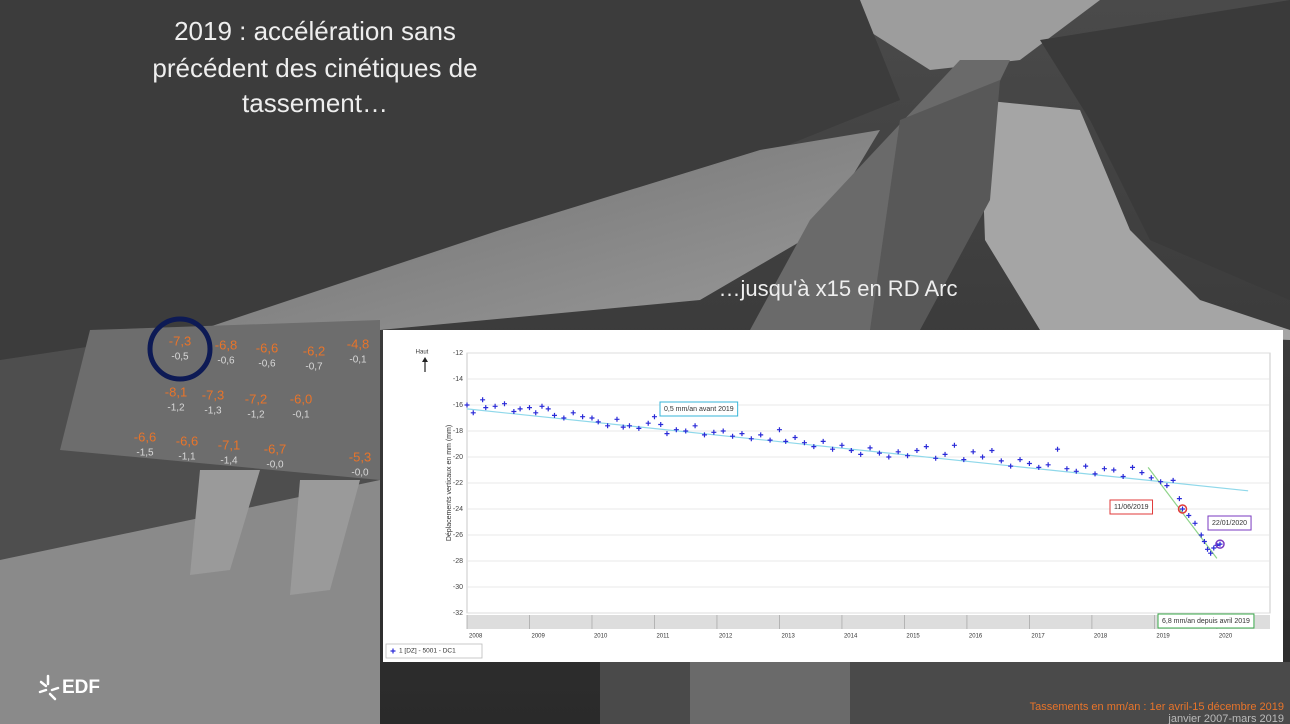  Describe the element at coordinates (1226, 637) in the screenshot. I see `x-tick-label: 2020` at that location.